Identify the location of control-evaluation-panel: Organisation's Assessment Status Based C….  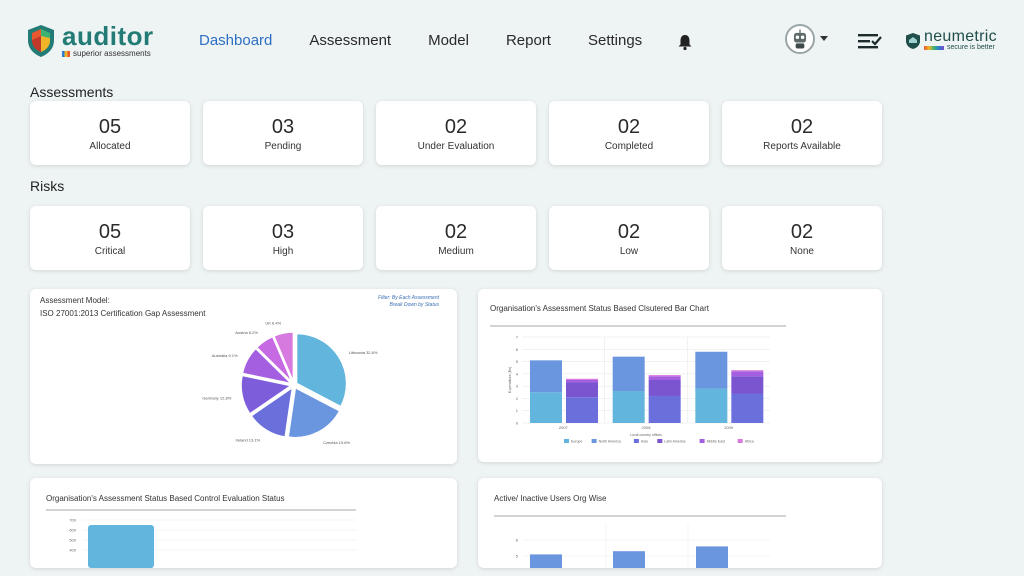
(243, 523).